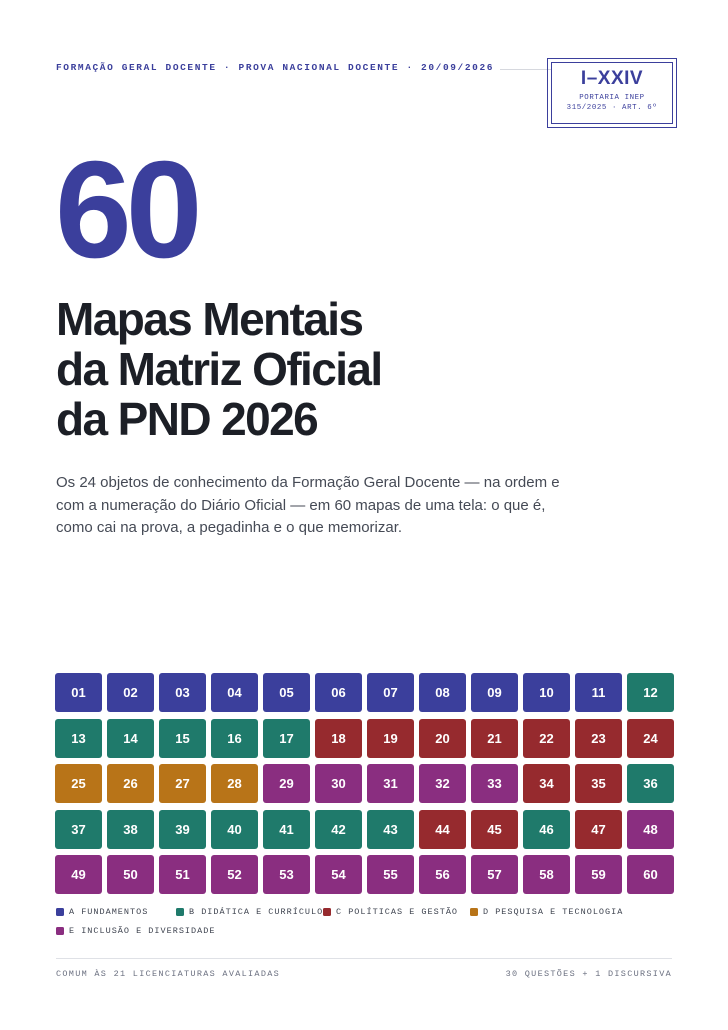  Describe the element at coordinates (598, 738) in the screenshot. I see `map-tile: 23` at that location.